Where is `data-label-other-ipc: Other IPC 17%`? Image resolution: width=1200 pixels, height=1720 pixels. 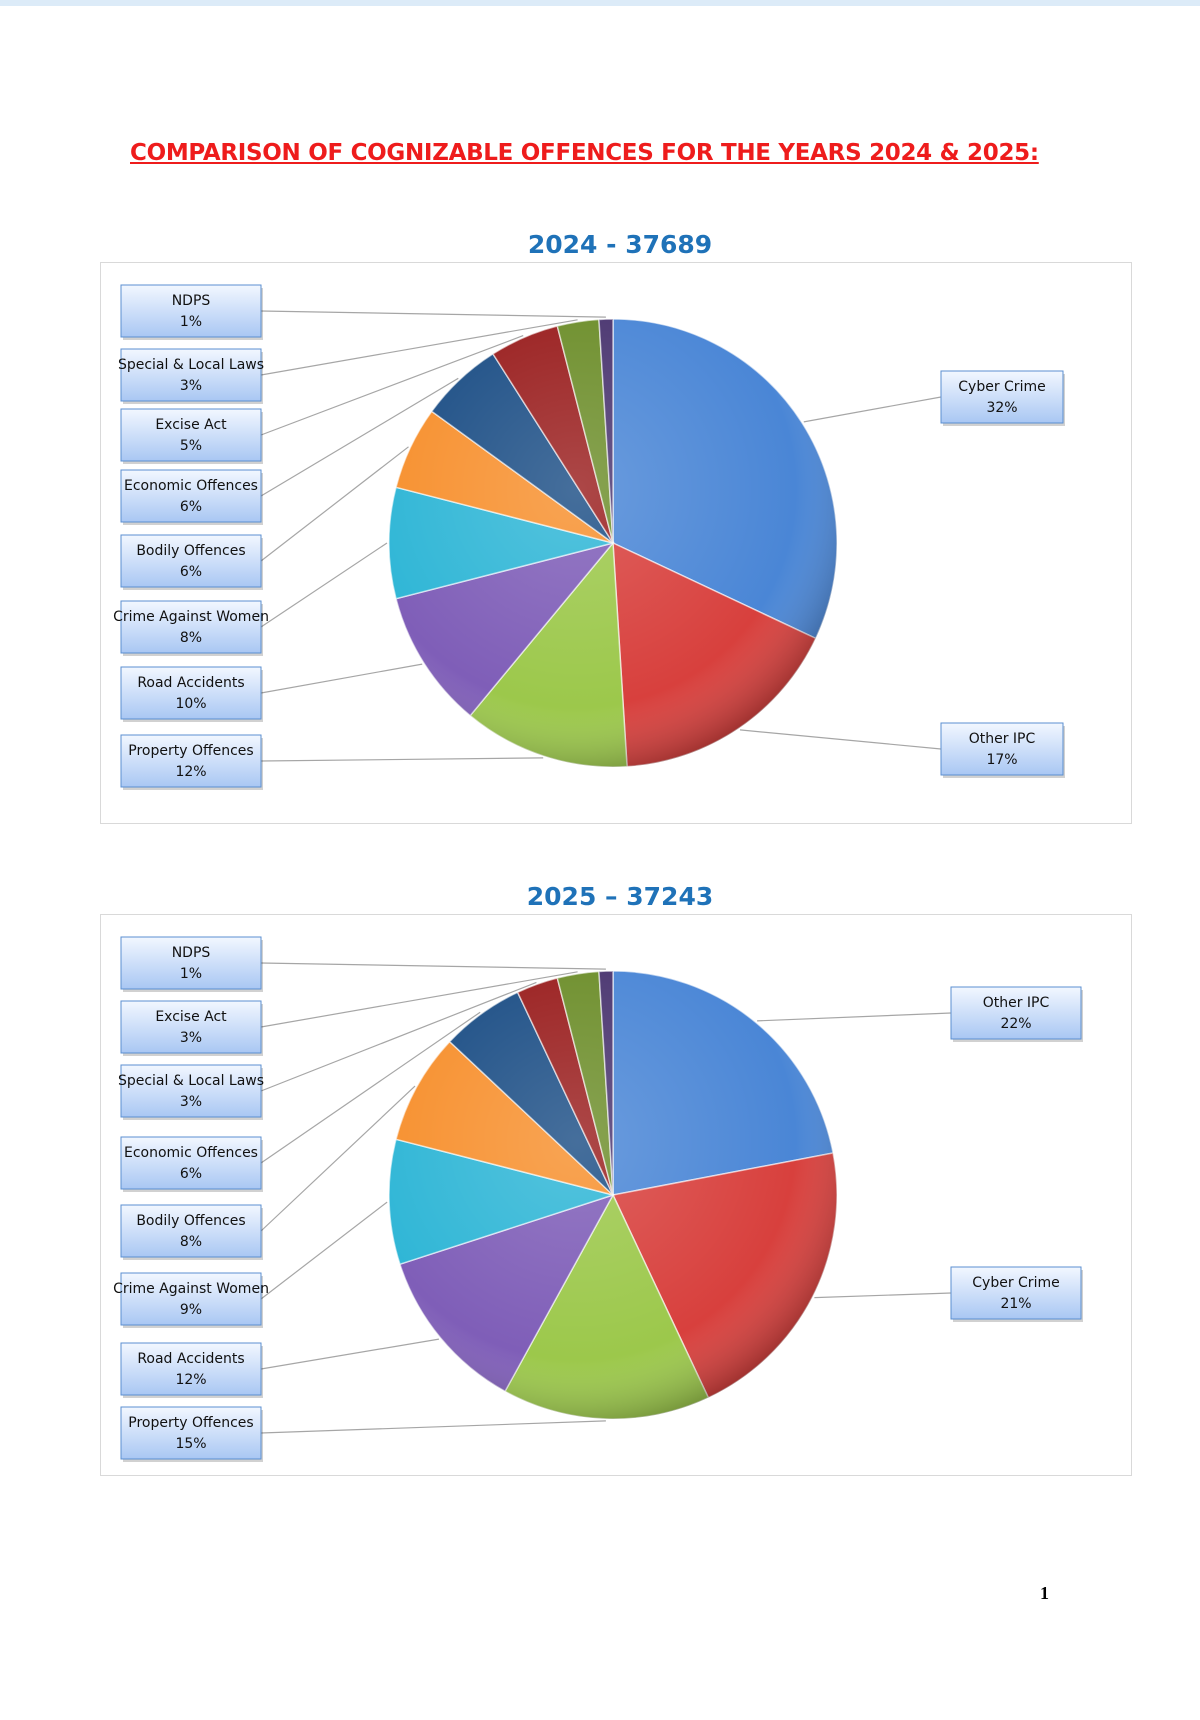 data-label-other-ipc: Other IPC 17% is located at coordinates (1002, 750).